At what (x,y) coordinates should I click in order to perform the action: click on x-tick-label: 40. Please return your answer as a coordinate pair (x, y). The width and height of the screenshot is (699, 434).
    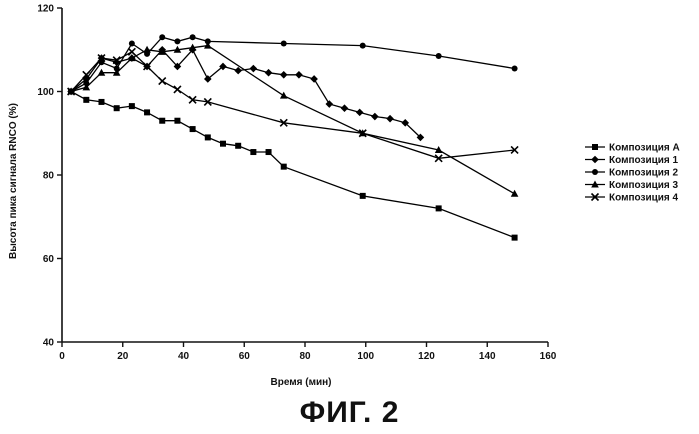
    Looking at the image, I should click on (184, 356).